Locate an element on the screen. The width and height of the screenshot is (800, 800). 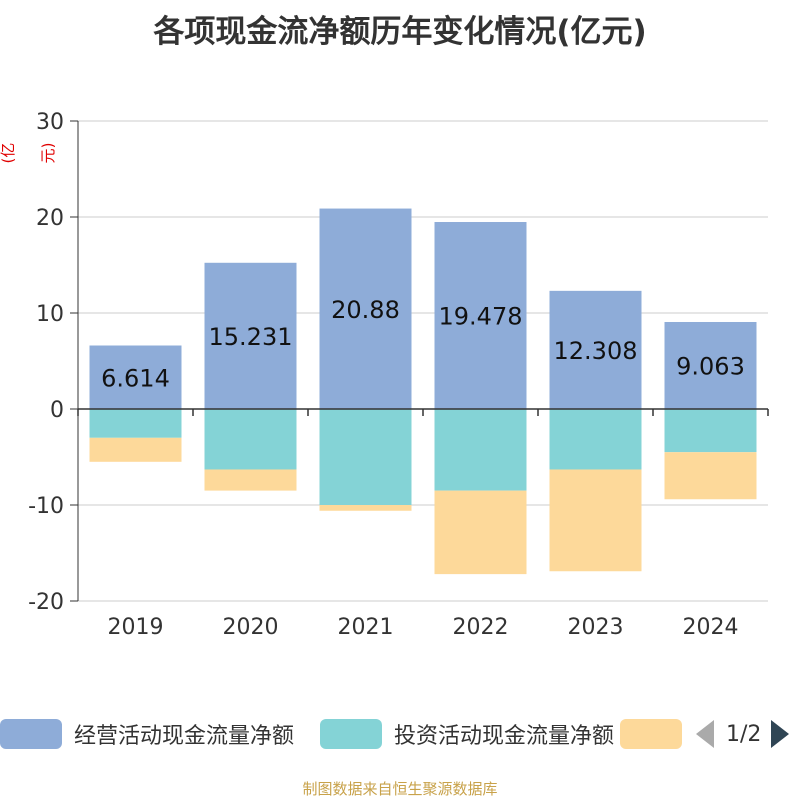
y-tick-label: 10 is located at coordinates (50, 314).